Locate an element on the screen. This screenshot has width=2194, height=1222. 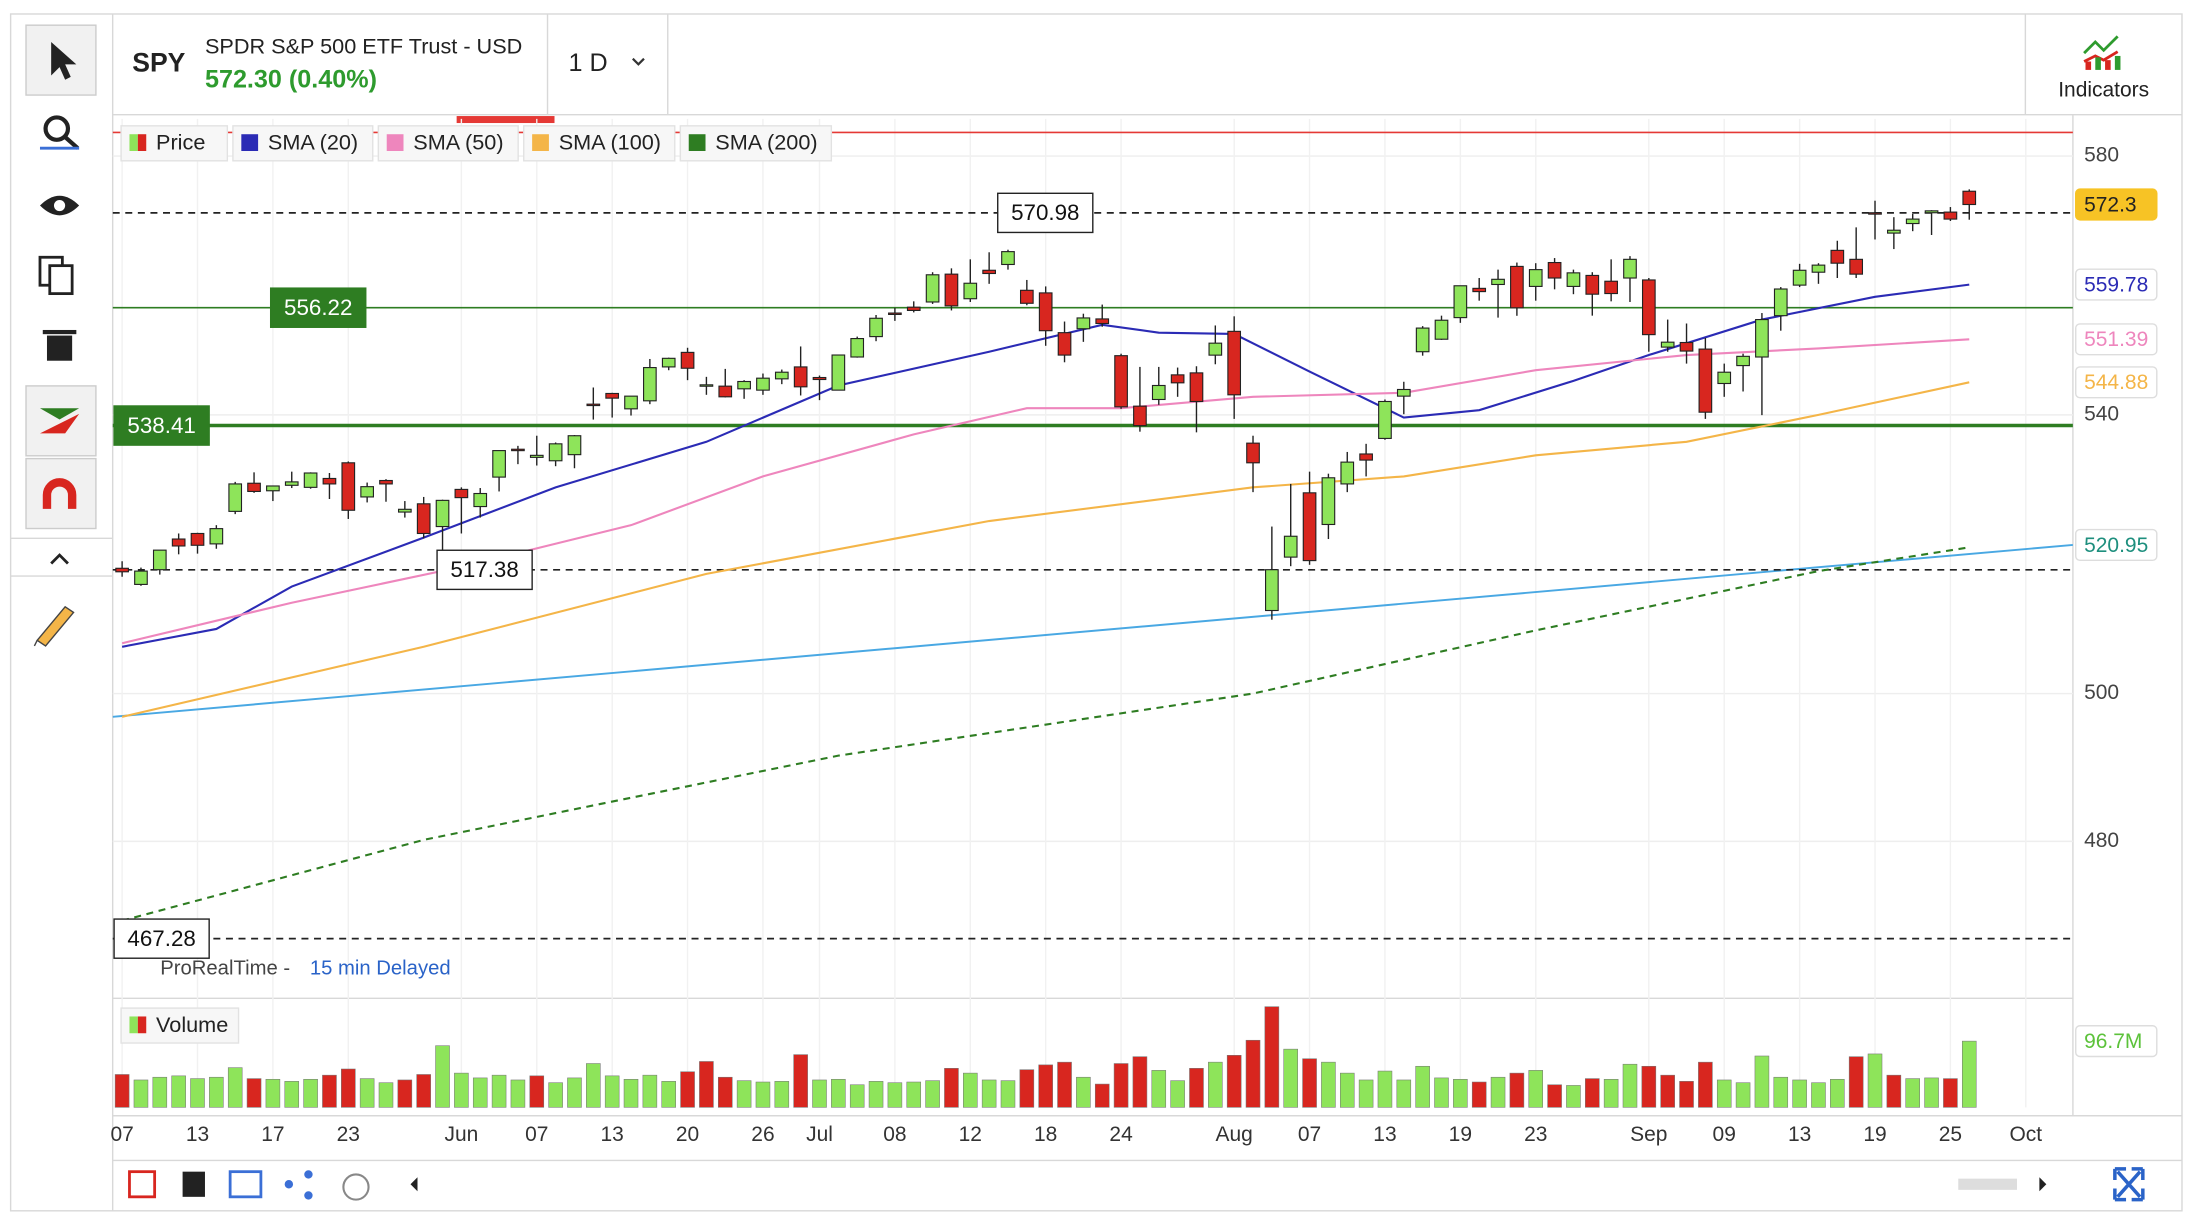
collapse-icon is located at coordinates (59, 559).